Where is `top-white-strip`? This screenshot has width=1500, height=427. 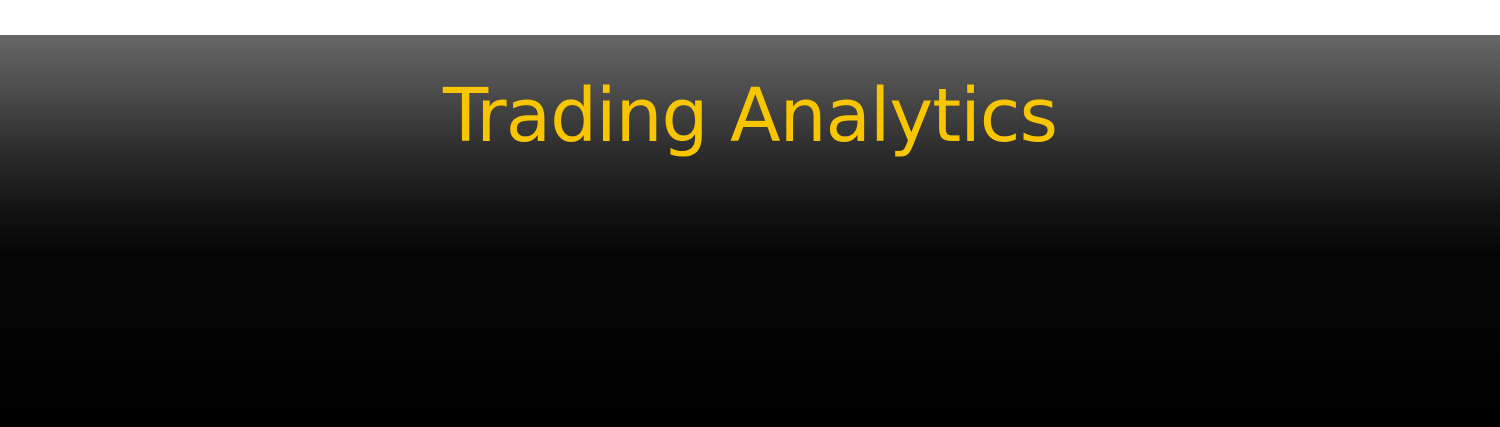 top-white-strip is located at coordinates (750, 17).